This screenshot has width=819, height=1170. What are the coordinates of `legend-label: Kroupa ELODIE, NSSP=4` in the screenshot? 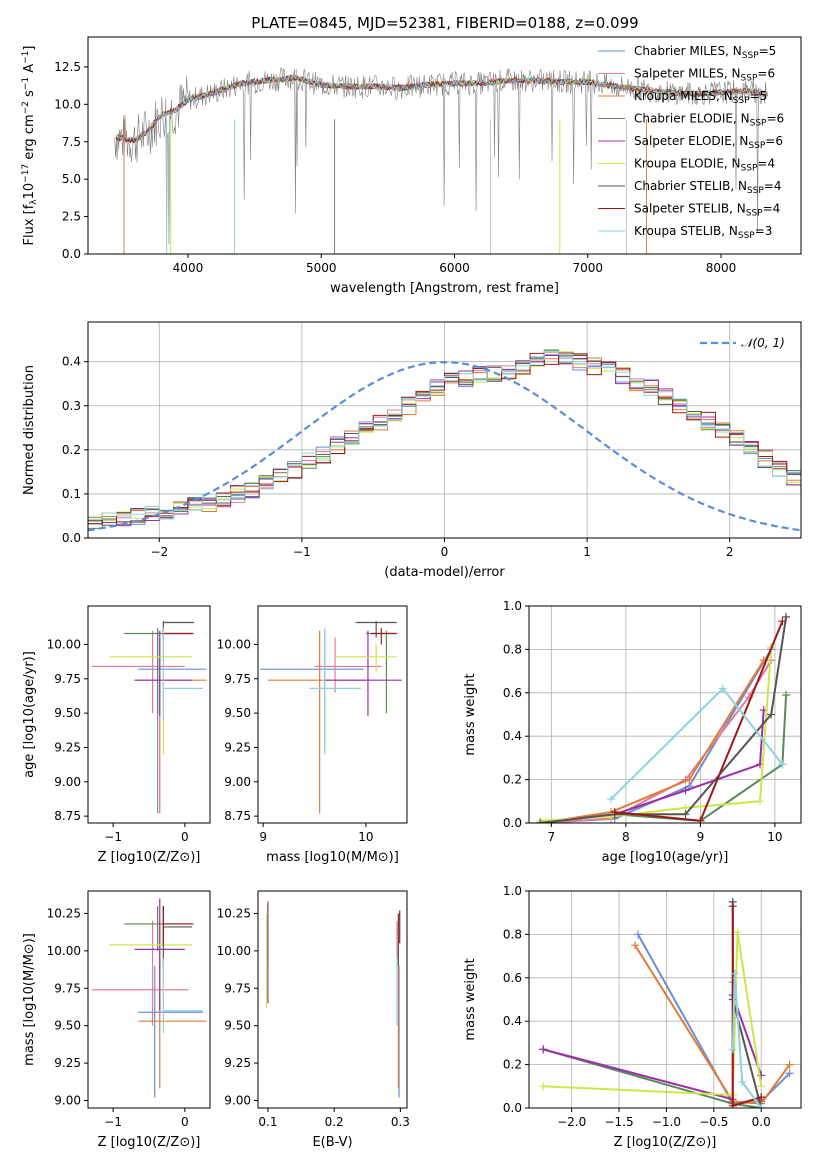 It's located at (704, 165).